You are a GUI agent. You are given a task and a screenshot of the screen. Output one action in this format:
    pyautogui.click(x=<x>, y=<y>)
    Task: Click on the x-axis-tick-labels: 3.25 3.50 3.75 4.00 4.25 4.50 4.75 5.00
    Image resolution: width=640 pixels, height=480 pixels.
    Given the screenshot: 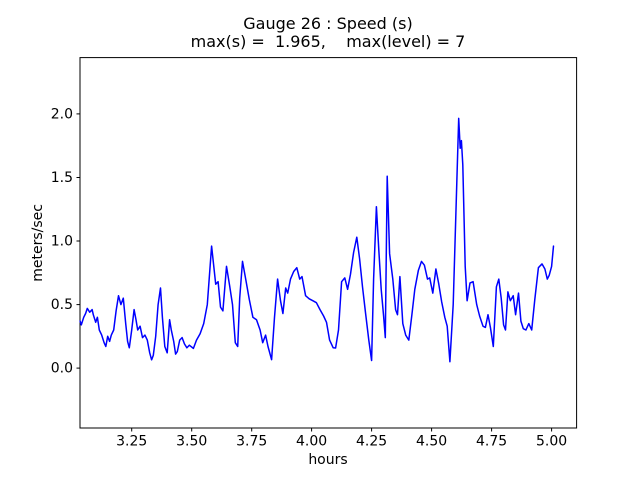 What is the action you would take?
    pyautogui.click(x=341, y=442)
    